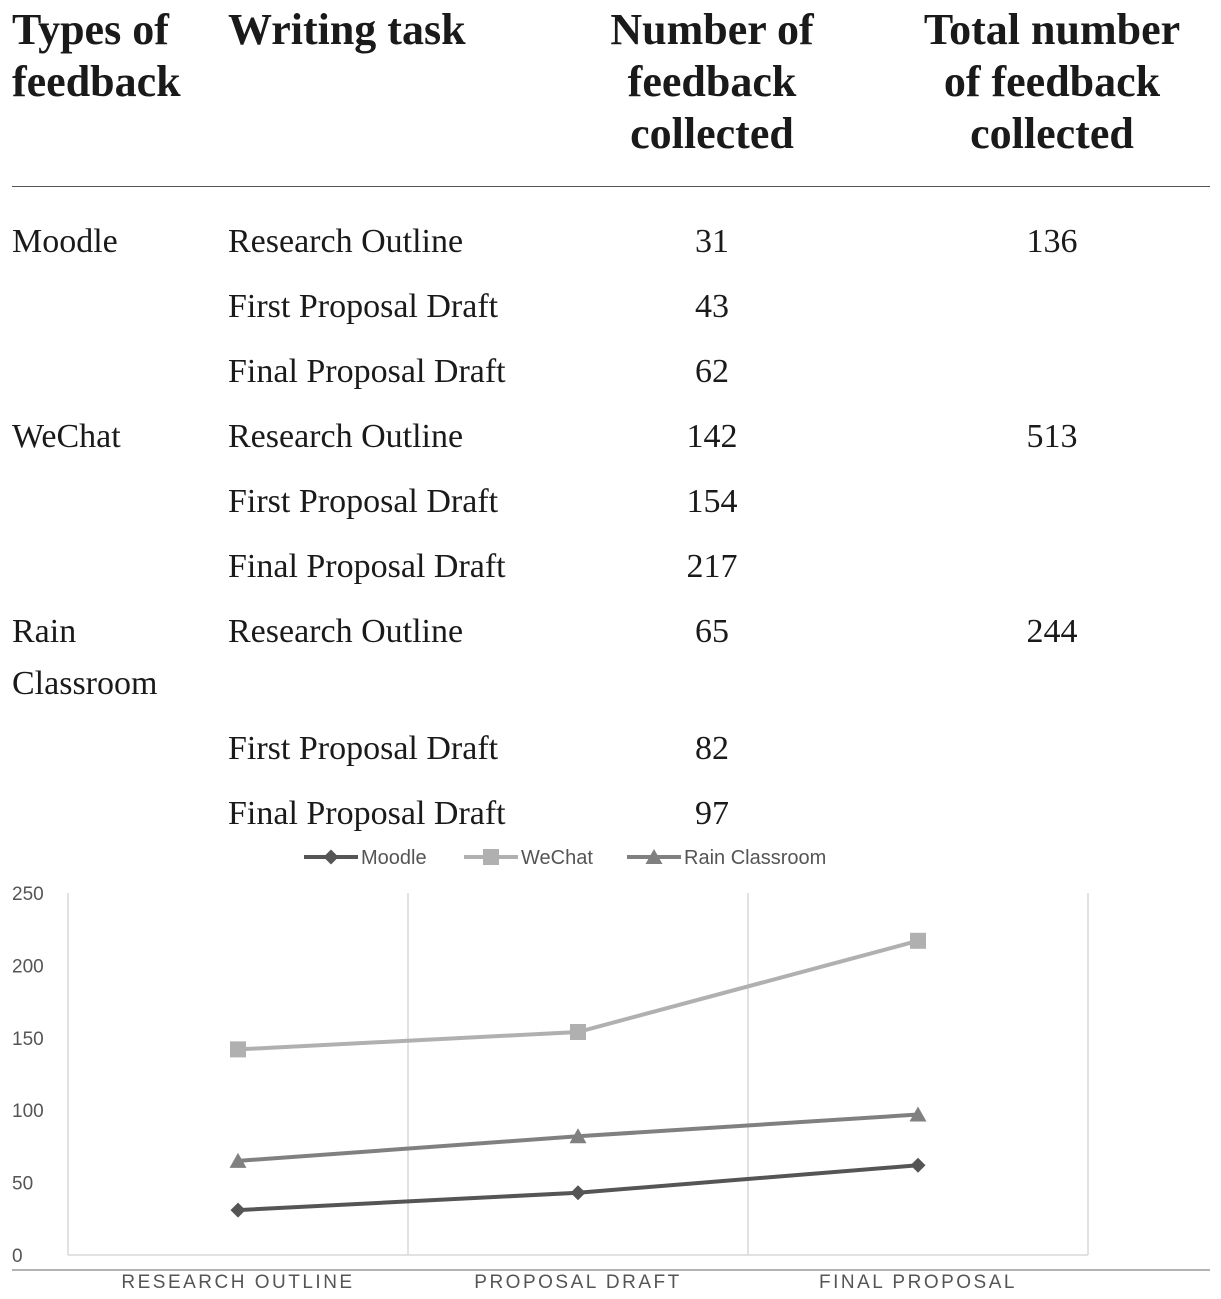 The image size is (1221, 1299). I want to click on feedback-count: 154, so click(712, 501).